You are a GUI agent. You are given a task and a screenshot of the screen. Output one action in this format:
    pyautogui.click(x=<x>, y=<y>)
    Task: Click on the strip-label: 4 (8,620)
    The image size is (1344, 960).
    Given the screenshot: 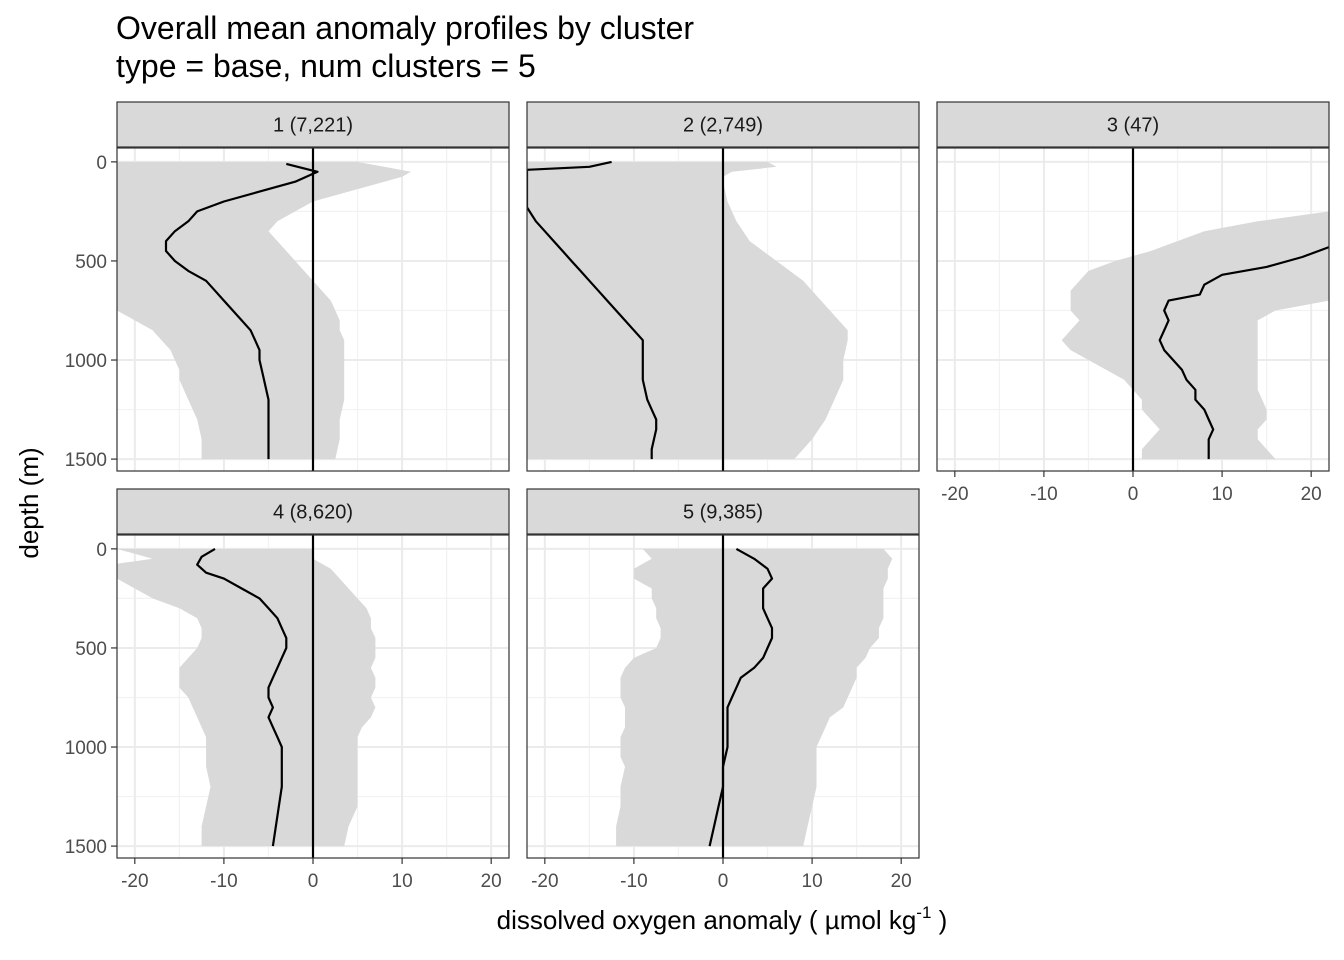 What is the action you would take?
    pyautogui.click(x=313, y=513)
    